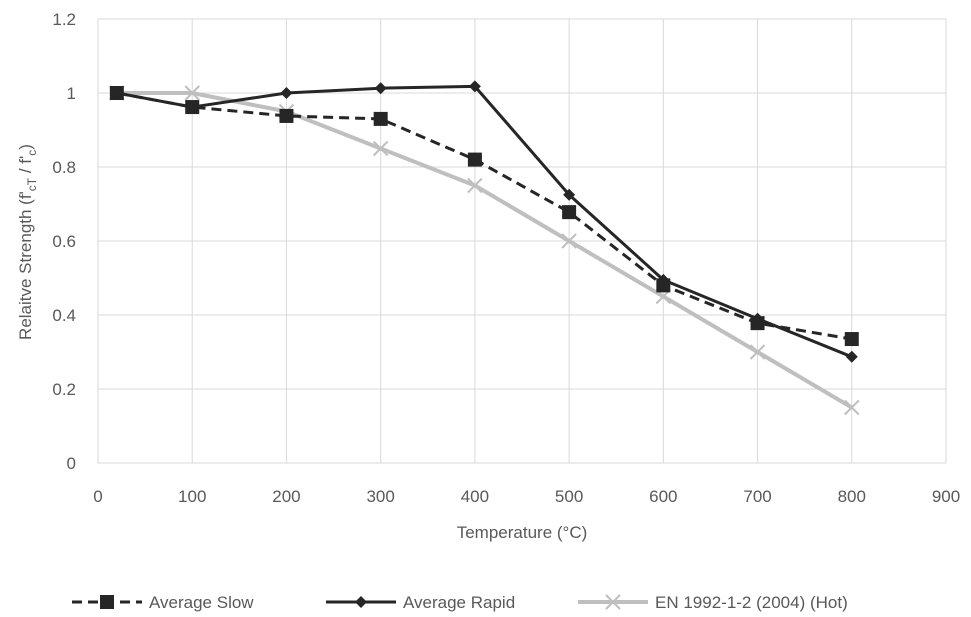 The height and width of the screenshot is (617, 971). I want to click on y-tick-label: 1, so click(71, 93).